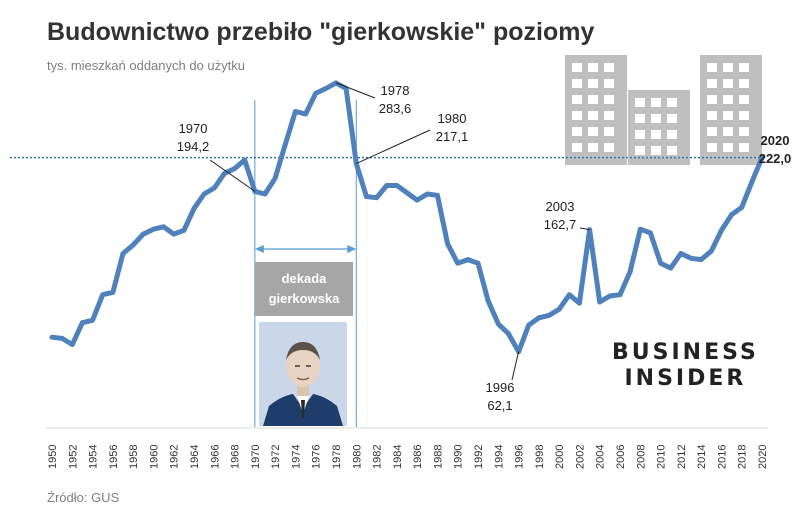  I want to click on x-tick-label: 2008, so click(641, 457).